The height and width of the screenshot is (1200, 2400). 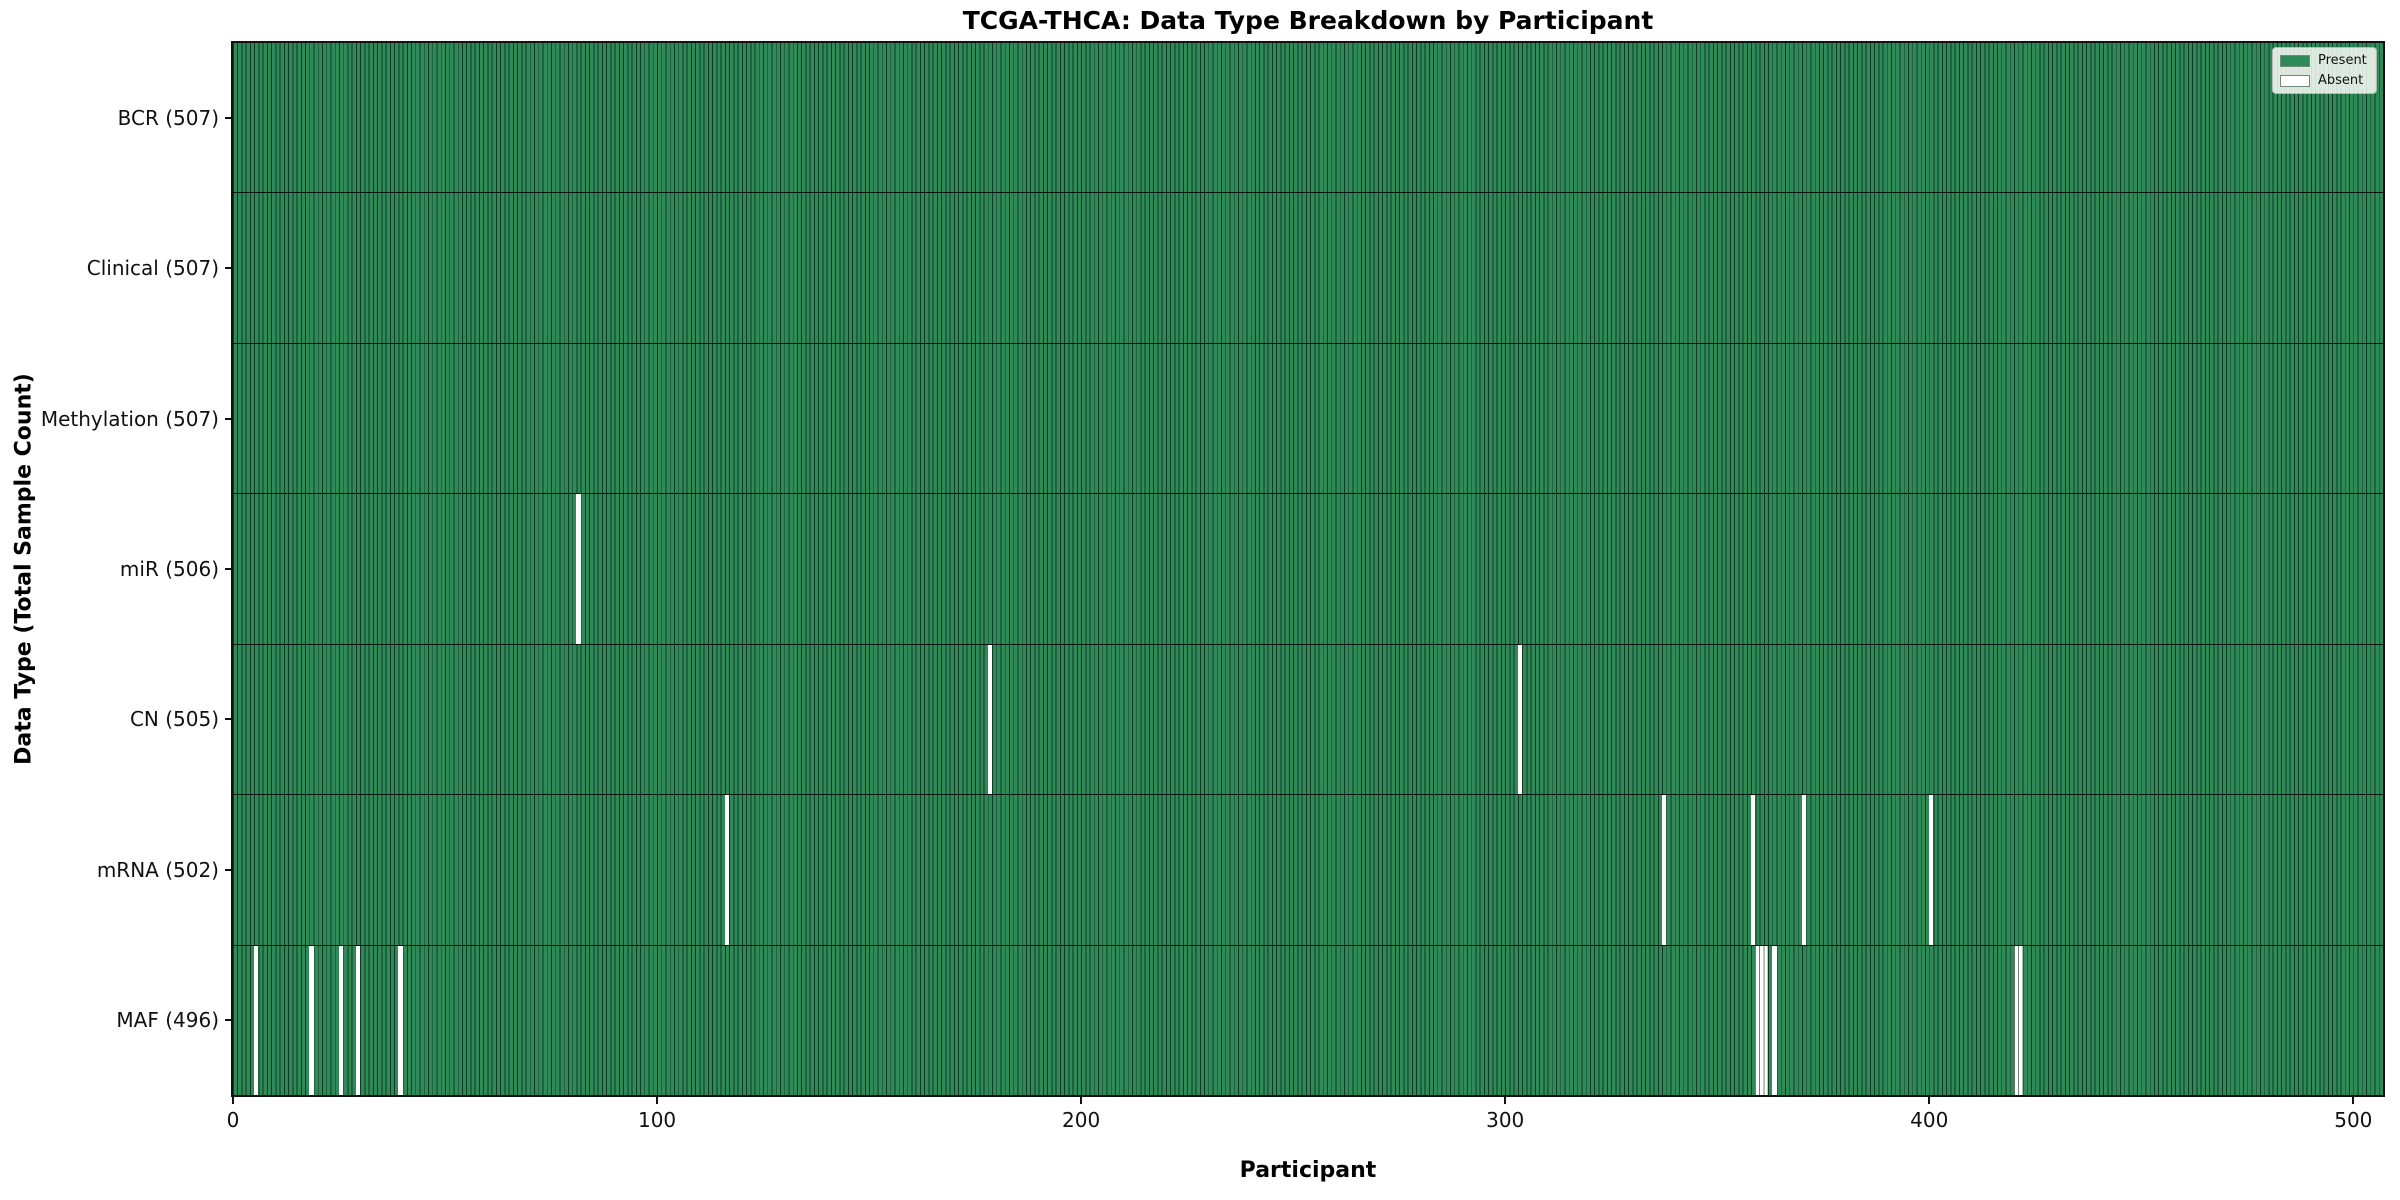 I want to click on matrix-row-bcr, so click(x=1308, y=118).